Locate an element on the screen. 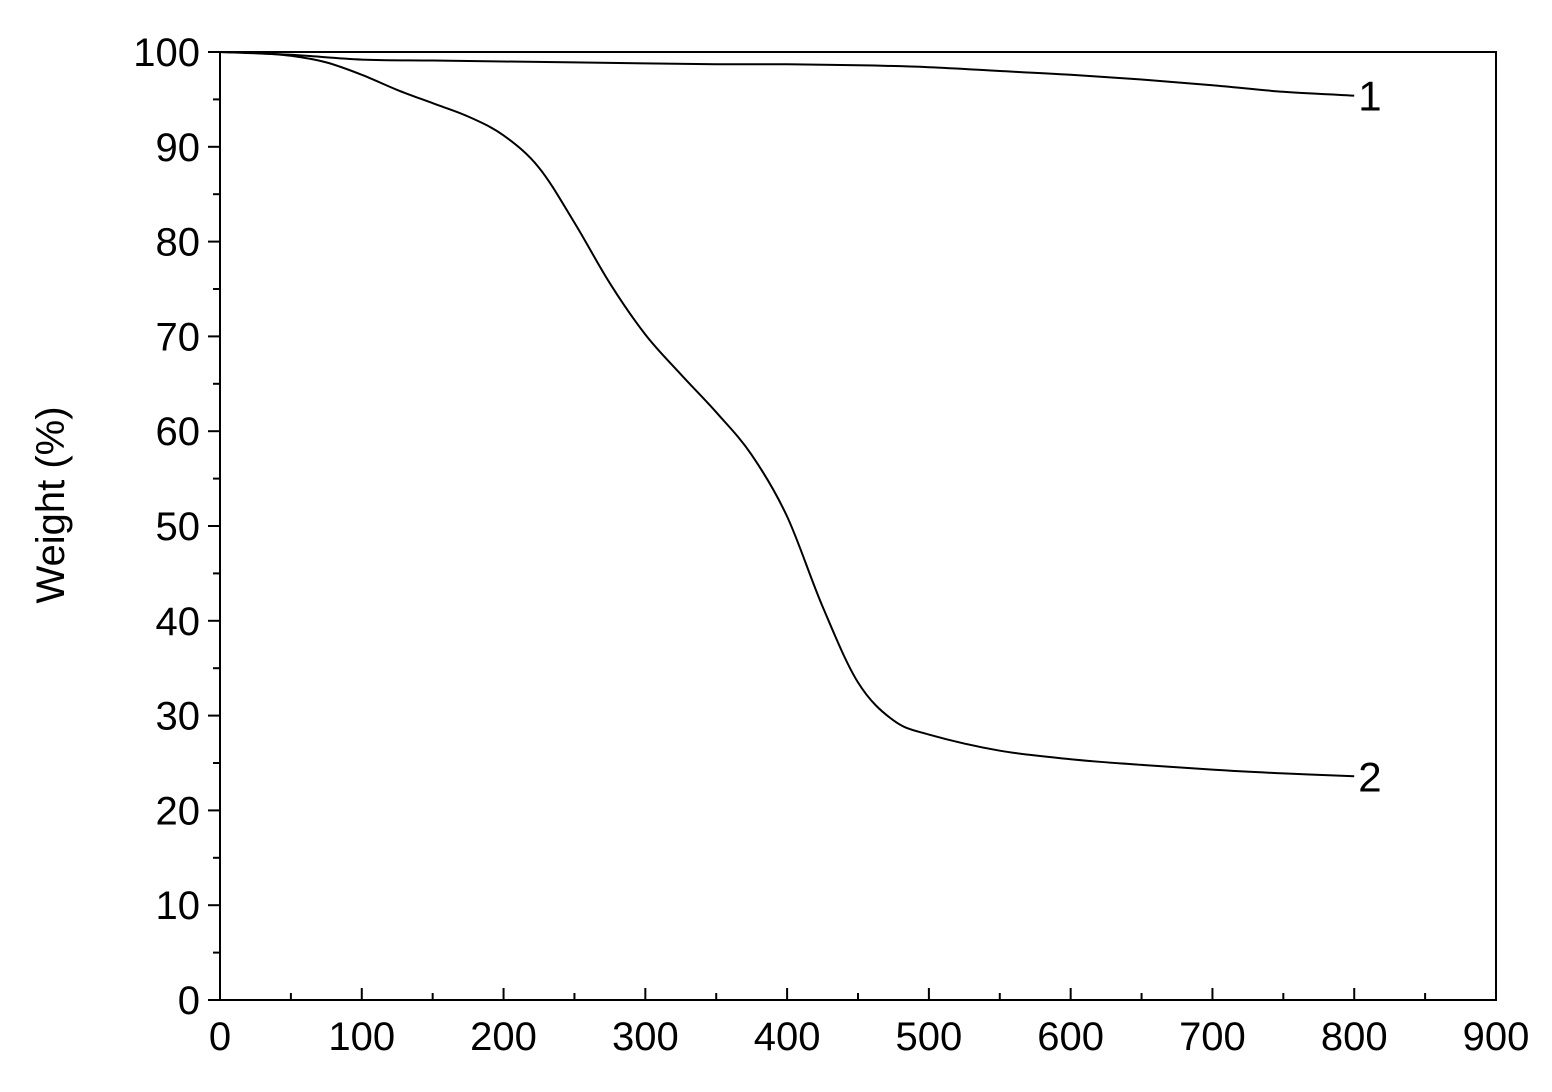 The width and height of the screenshot is (1552, 1092). series-1-label: 1 is located at coordinates (1369, 96).